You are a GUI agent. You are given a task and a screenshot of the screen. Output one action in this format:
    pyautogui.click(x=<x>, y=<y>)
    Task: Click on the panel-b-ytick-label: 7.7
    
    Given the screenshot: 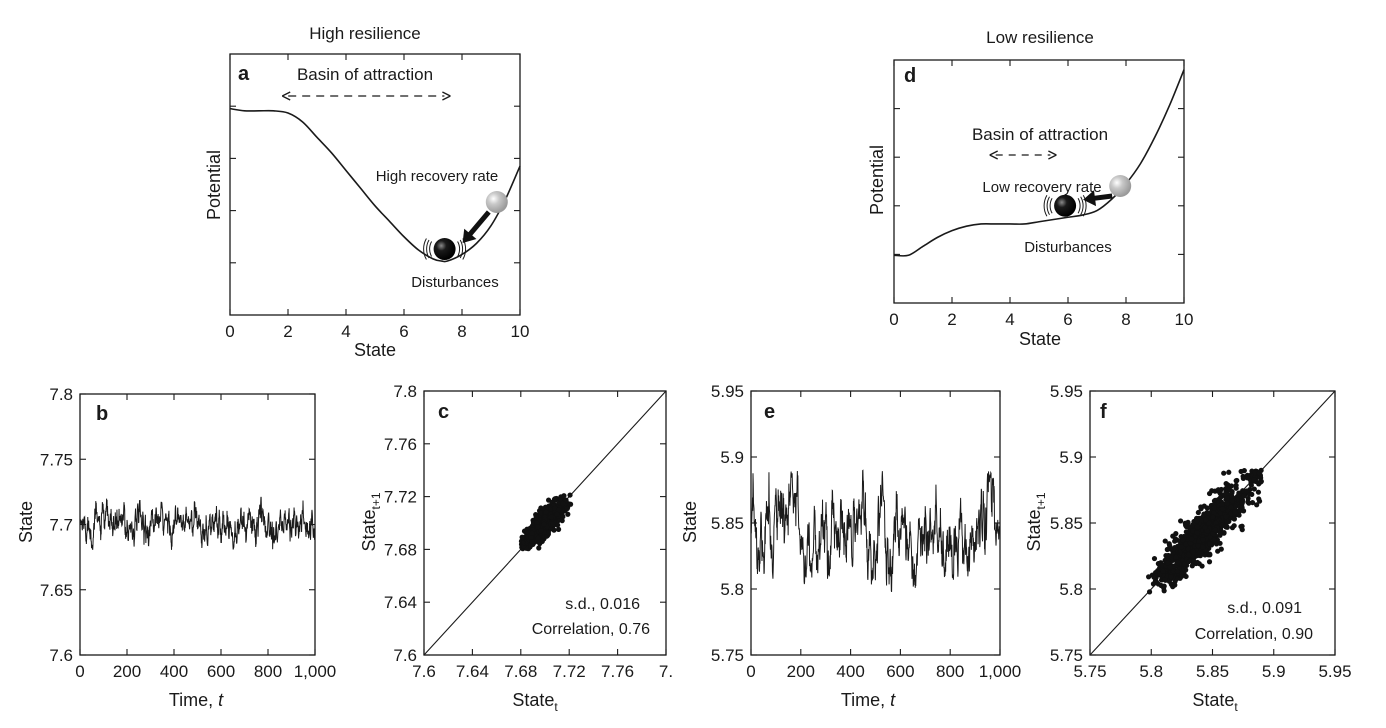 What is the action you would take?
    pyautogui.click(x=61, y=525)
    